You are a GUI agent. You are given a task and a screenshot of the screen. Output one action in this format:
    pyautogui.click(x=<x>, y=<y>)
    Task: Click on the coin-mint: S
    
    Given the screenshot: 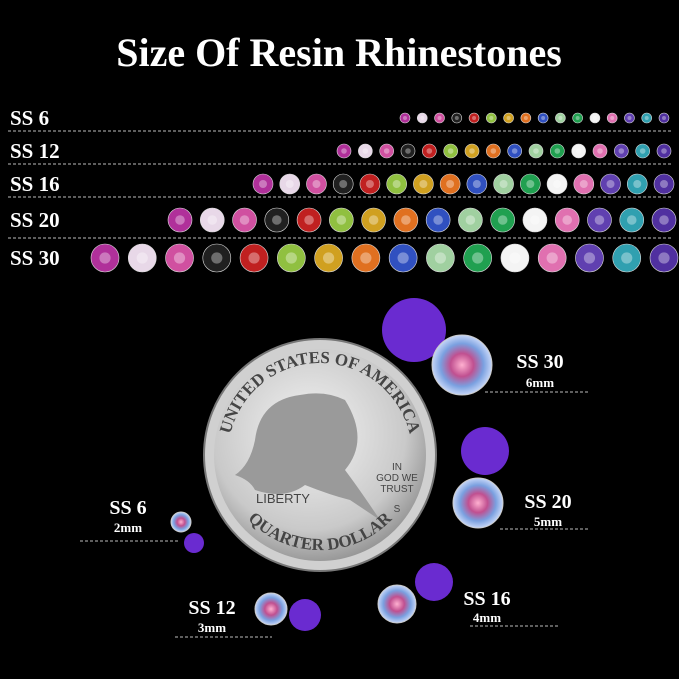 What is the action you would take?
    pyautogui.click(x=397, y=509)
    